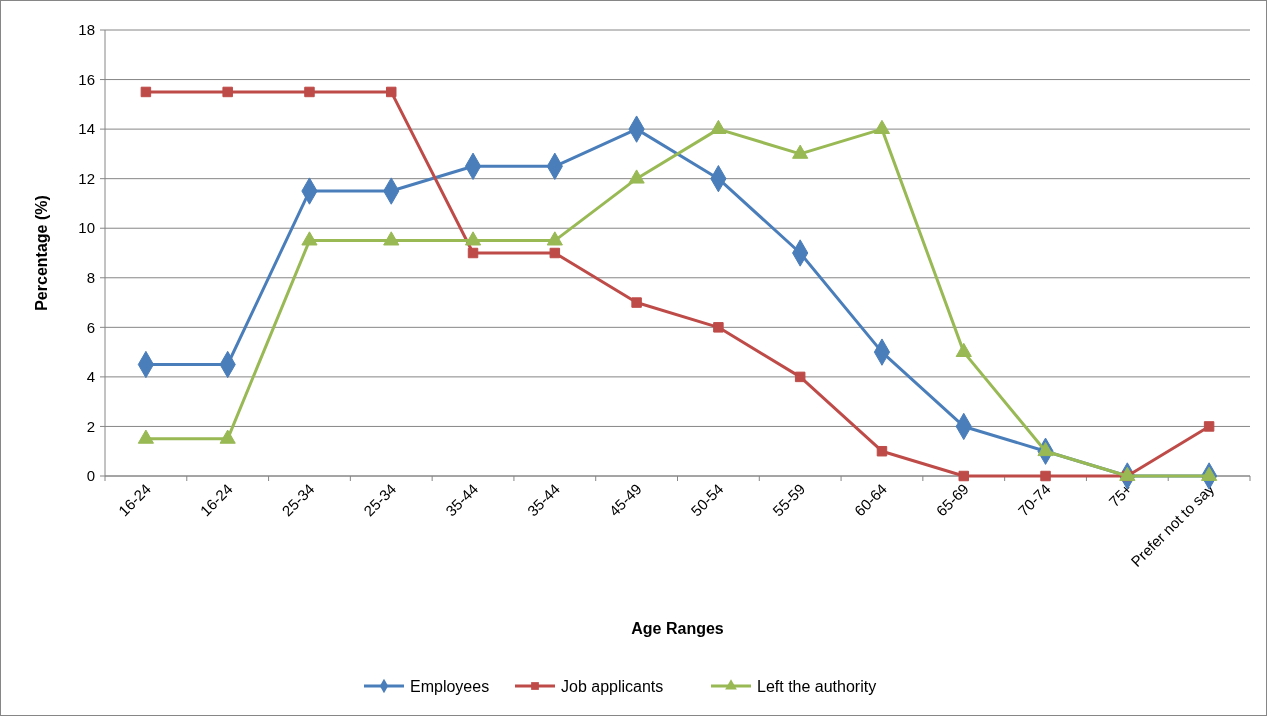 The width and height of the screenshot is (1267, 716). What do you see at coordinates (90, 327) in the screenshot?
I see `y-tick-label: 6` at bounding box center [90, 327].